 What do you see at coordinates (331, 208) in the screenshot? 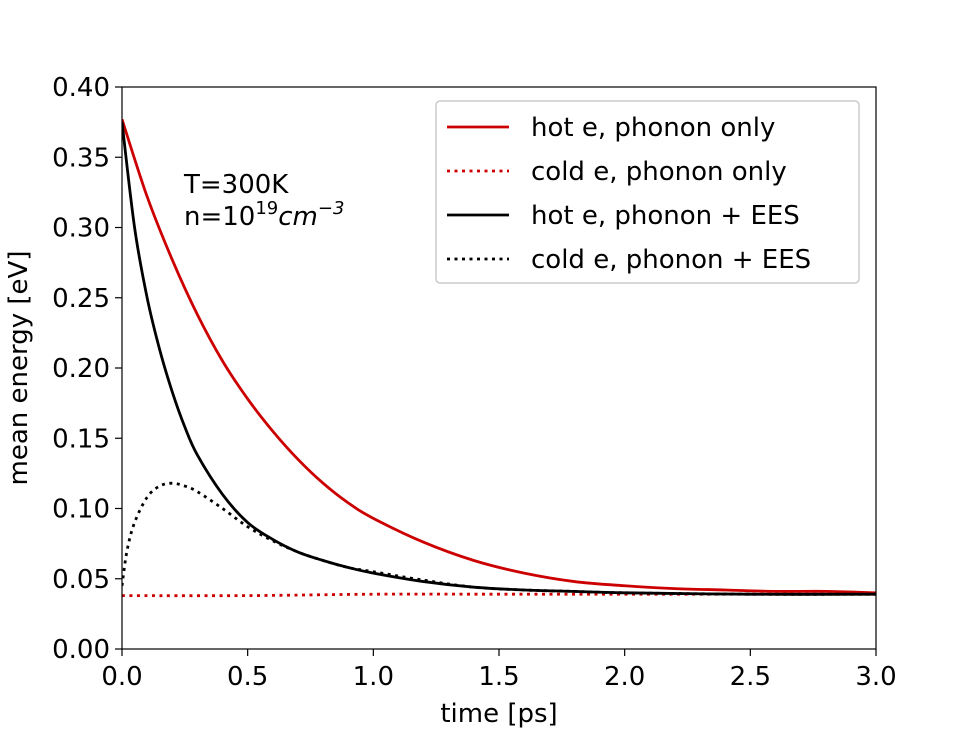
I see `annotation-density-unit-exponent: −3` at bounding box center [331, 208].